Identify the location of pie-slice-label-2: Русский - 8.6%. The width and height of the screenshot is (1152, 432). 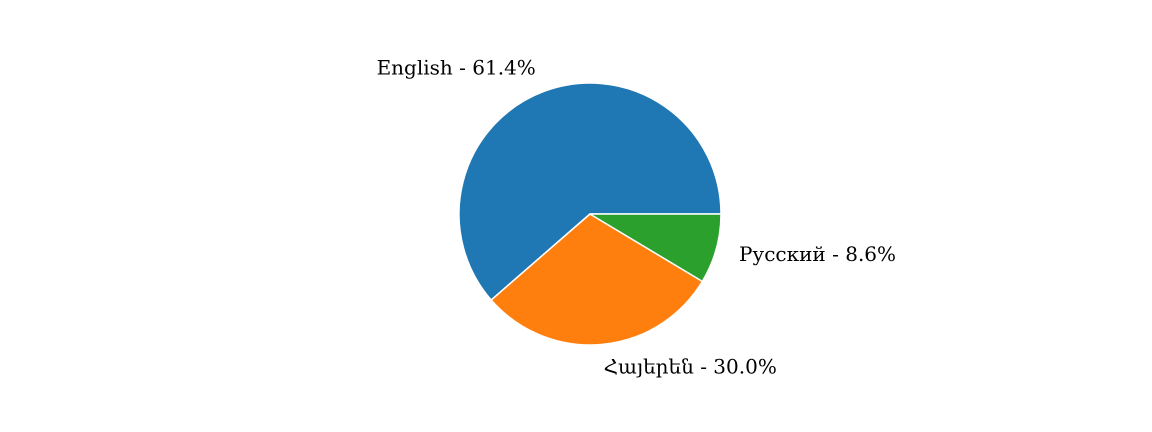
(817, 254).